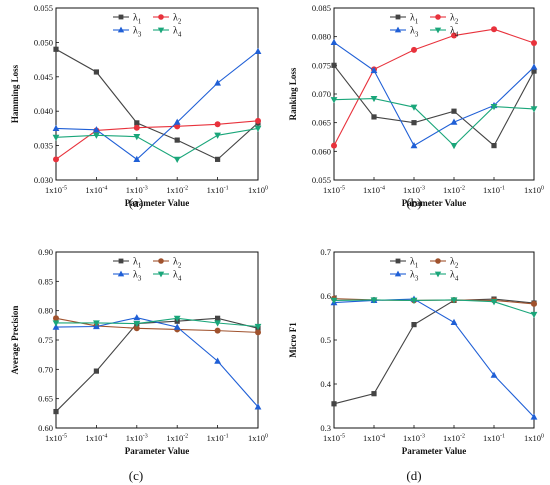 The height and width of the screenshot is (485, 550). I want to click on y-tick-label: 0.5, so click(325, 340).